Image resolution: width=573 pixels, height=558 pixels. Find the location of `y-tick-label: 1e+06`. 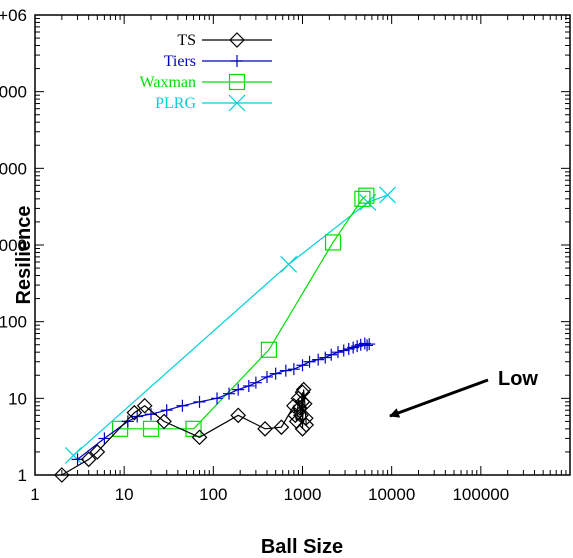

y-tick-label: 1e+06 is located at coordinates (13, 15).